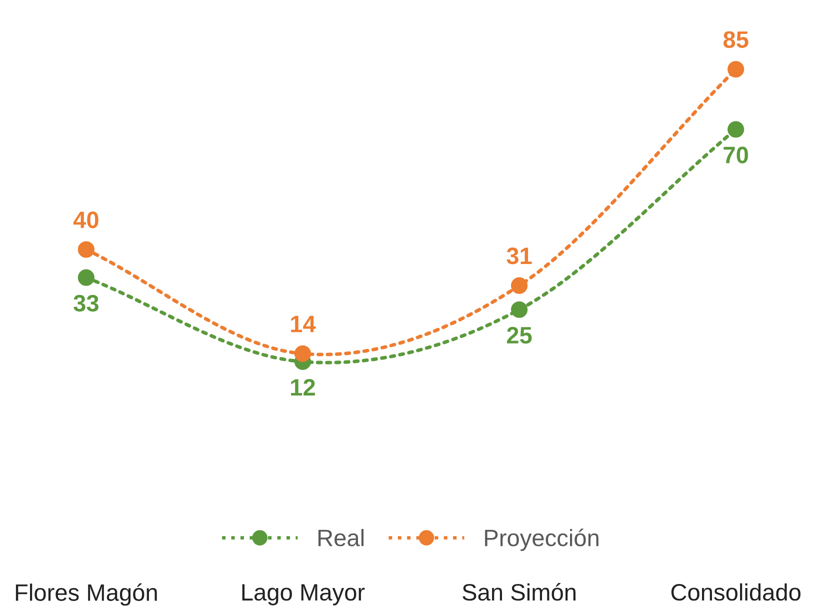  What do you see at coordinates (519, 592) in the screenshot?
I see `x-tick-label: San Simón` at bounding box center [519, 592].